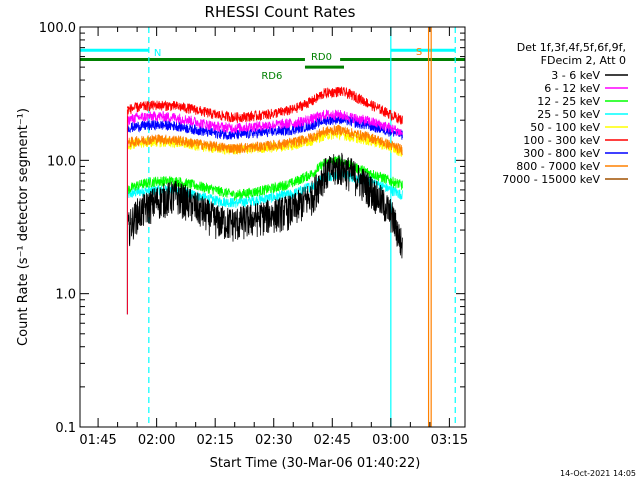 This screenshot has height=480, width=640. What do you see at coordinates (561, 153) in the screenshot?
I see `legend-label-6: 300 - 800 keV` at bounding box center [561, 153].